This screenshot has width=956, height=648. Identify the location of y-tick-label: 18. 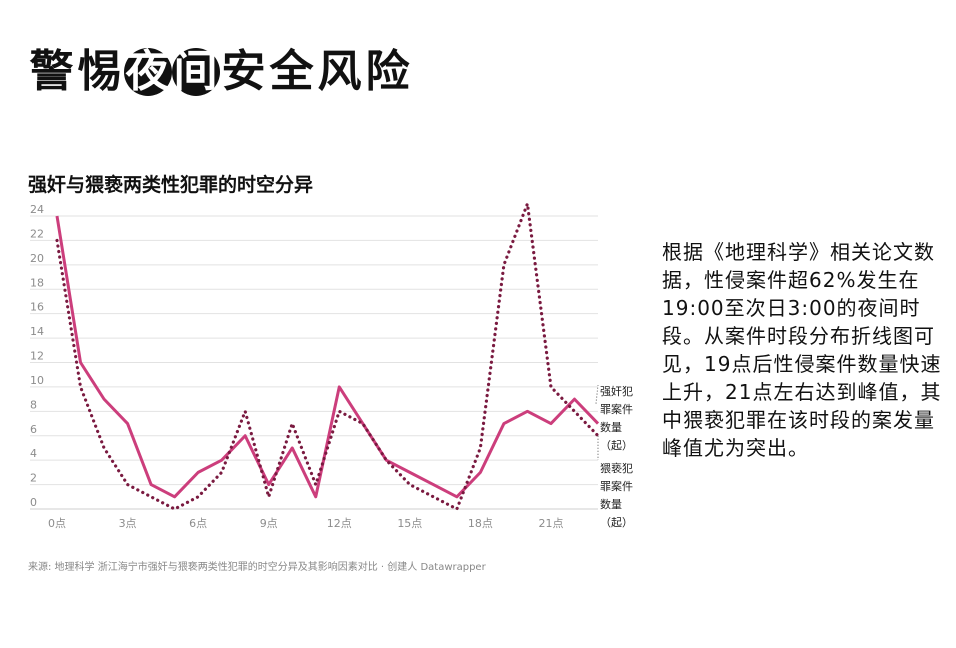
(37, 282).